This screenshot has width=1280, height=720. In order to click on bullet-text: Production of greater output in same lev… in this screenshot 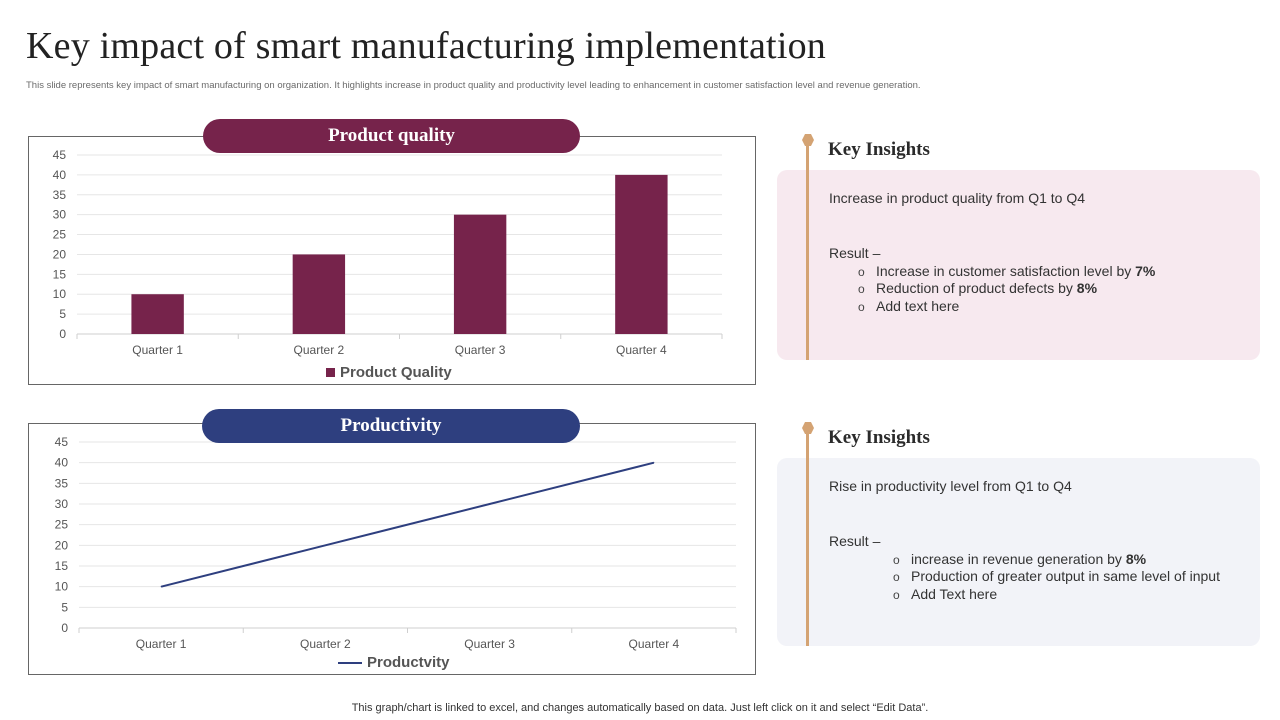, I will do `click(1065, 576)`.